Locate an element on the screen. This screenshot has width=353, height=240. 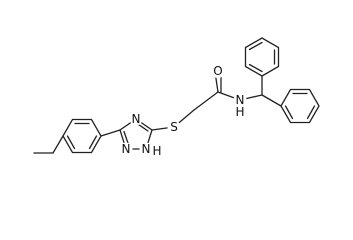
atom-labels: O N H S N N N H is located at coordinates (183, 111).